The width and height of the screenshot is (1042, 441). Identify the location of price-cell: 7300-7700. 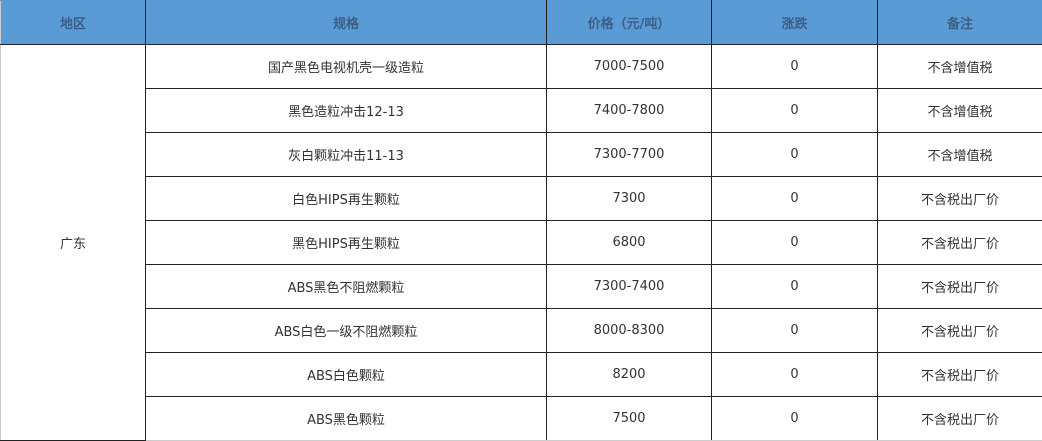
(629, 155).